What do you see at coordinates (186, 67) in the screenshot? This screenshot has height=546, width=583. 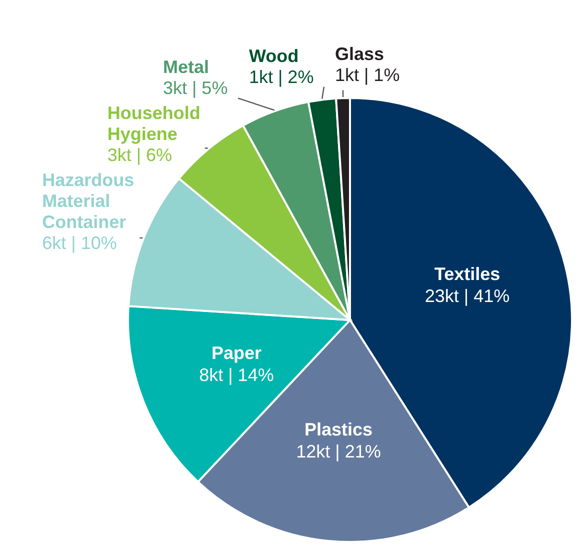 I see `slice-label: Metal` at bounding box center [186, 67].